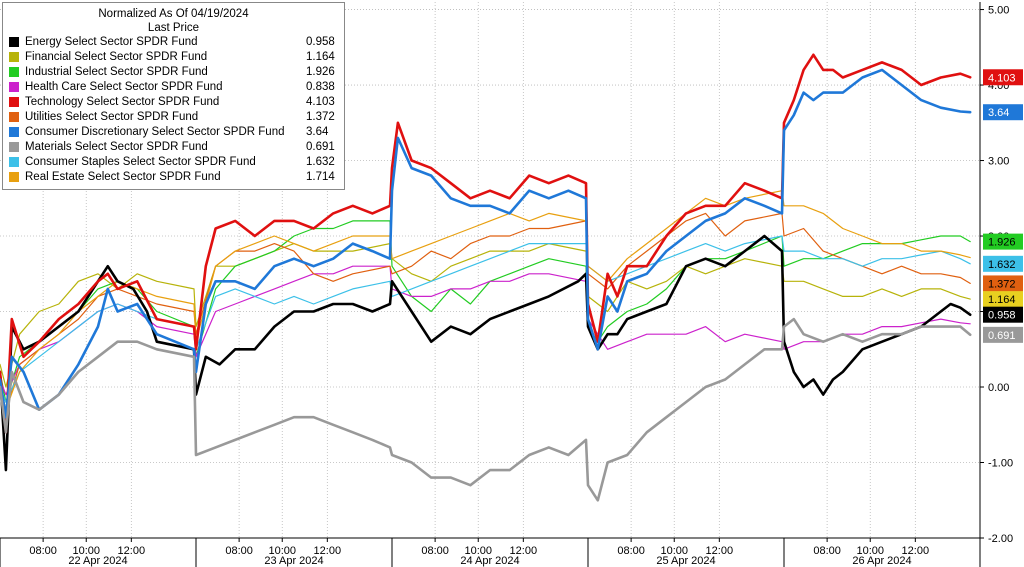 Image resolution: width=1024 pixels, height=567 pixels. I want to click on legend-series-name: Utilities Select Sector SPDR Fund, so click(112, 117).